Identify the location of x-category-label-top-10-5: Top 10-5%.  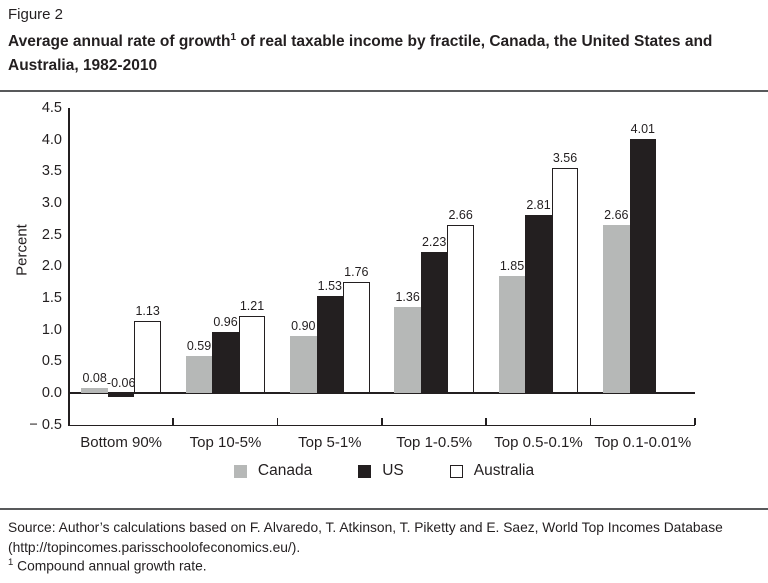
(225, 442).